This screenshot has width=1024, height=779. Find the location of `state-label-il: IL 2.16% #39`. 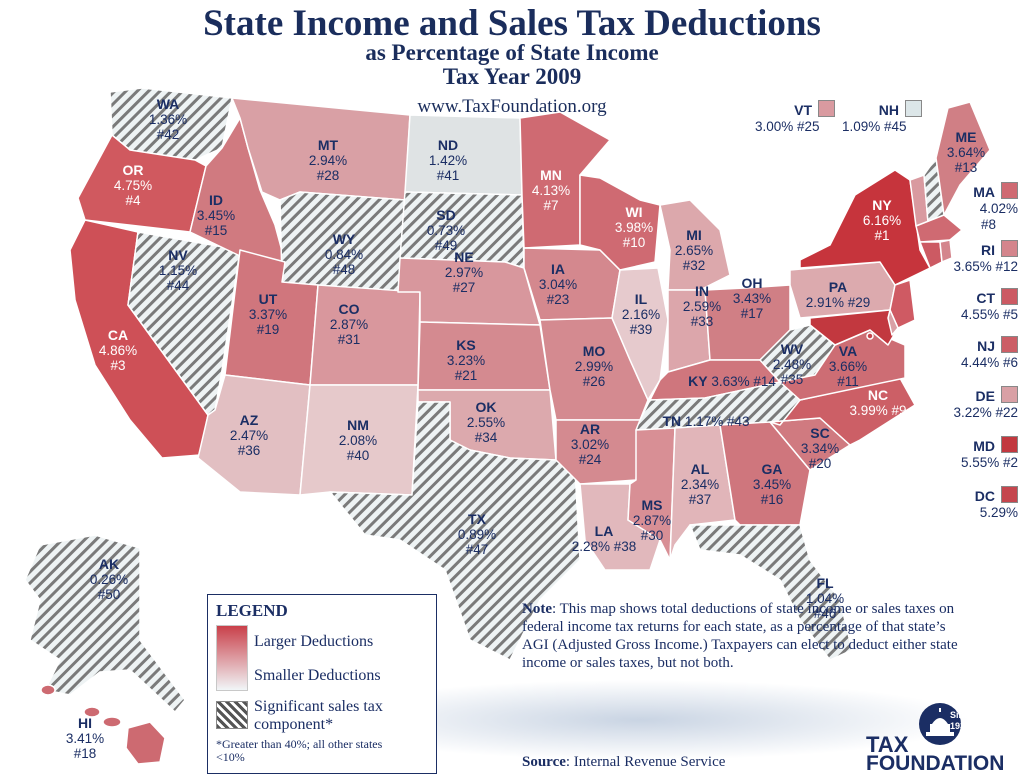

state-label-il: IL 2.16% #39 is located at coordinates (641, 314).